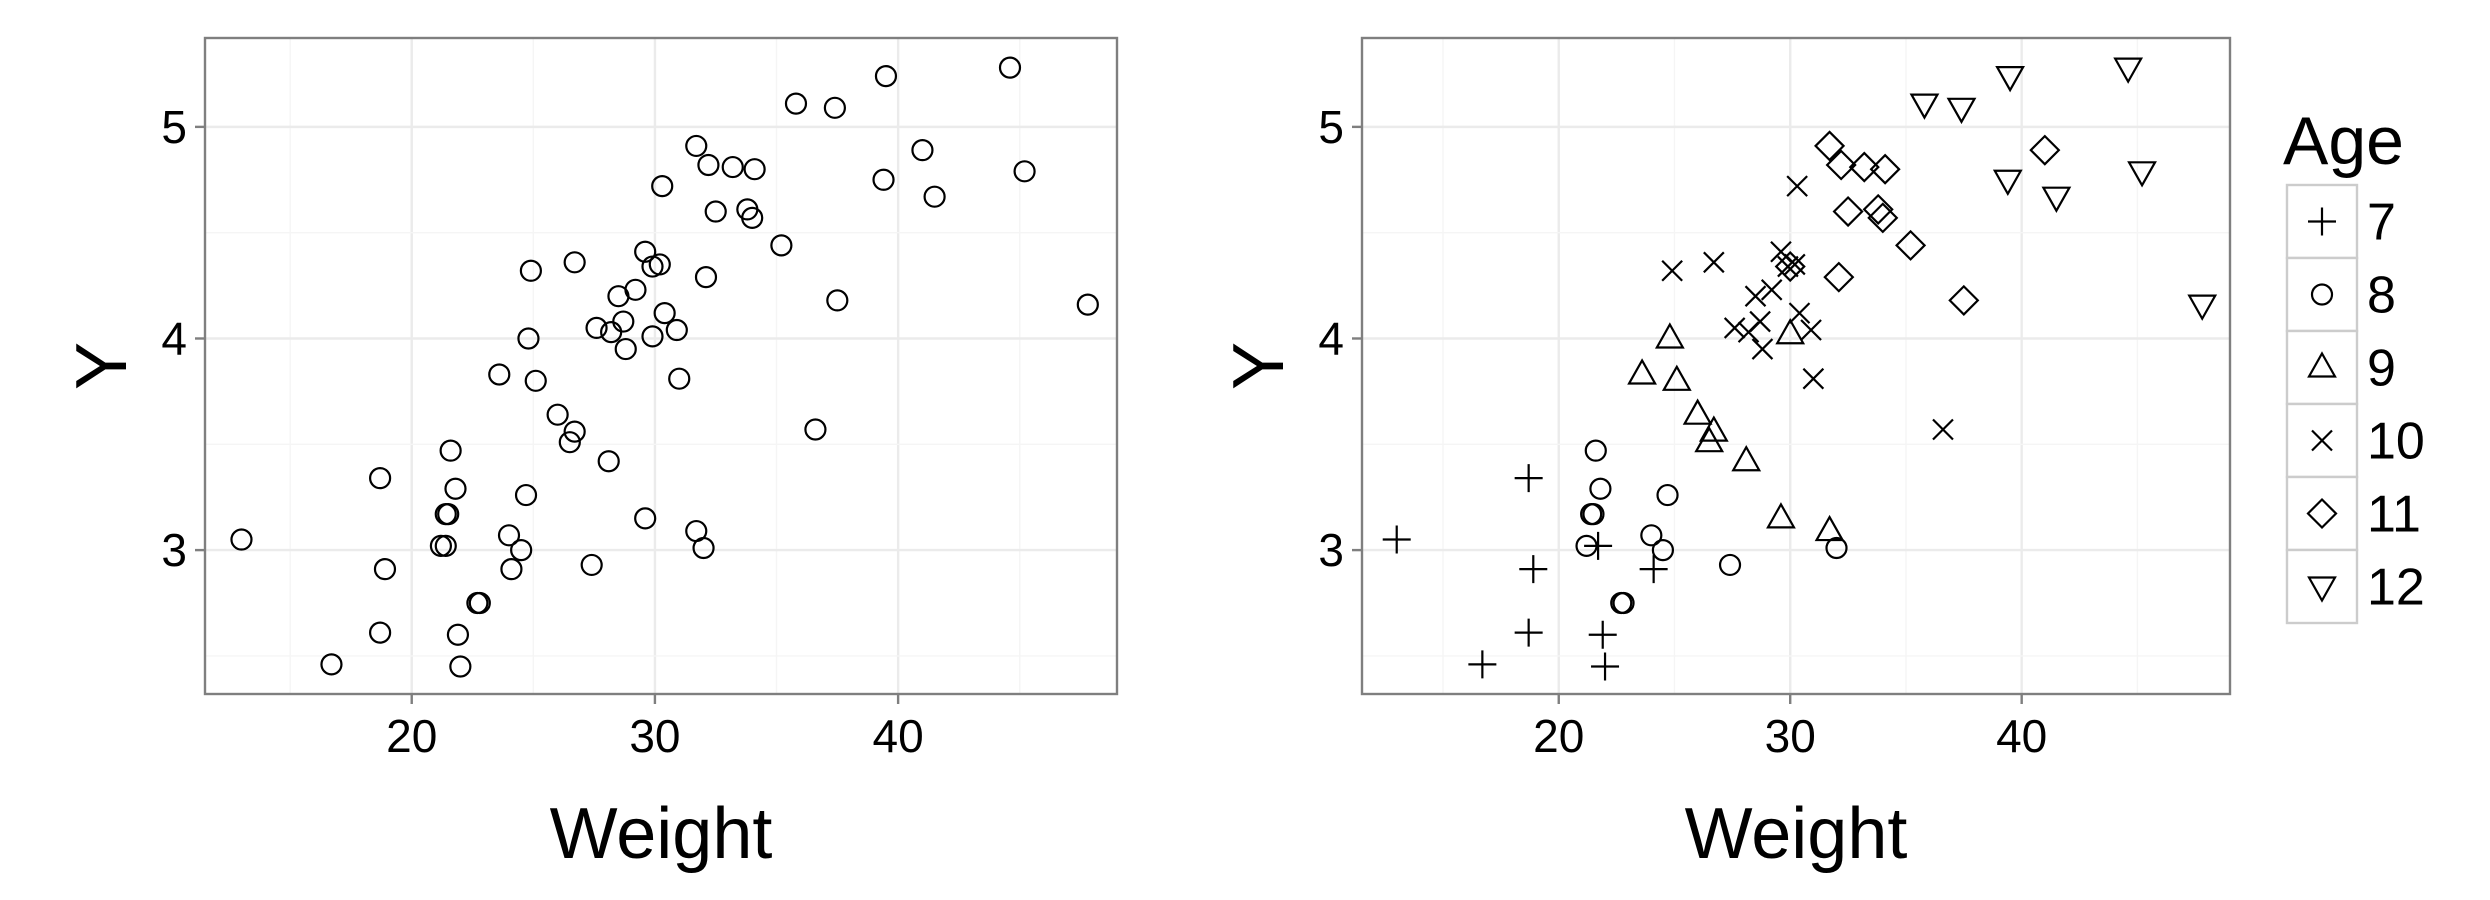 Image resolution: width=2490 pixels, height=900 pixels. What do you see at coordinates (654, 736) in the screenshot?
I see `x-tick-label: 30` at bounding box center [654, 736].